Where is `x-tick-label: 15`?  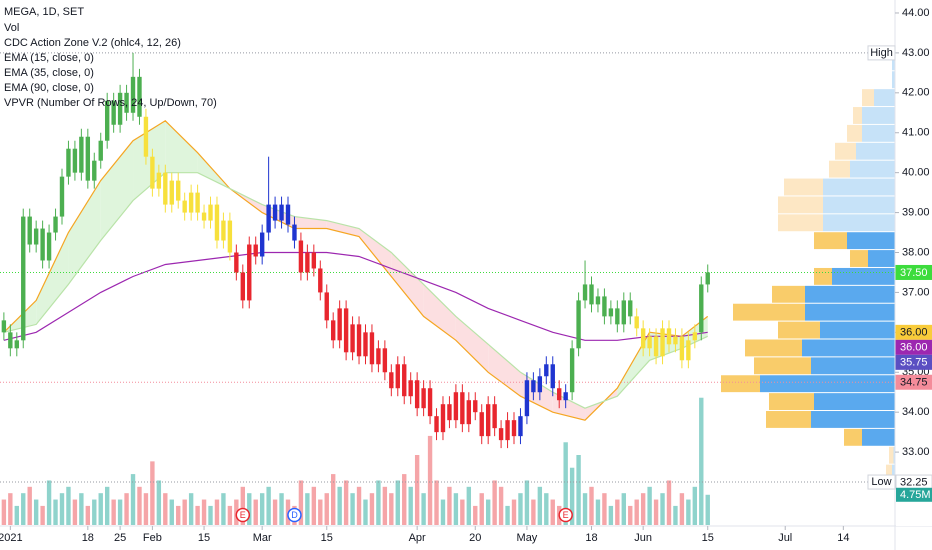
x-tick-label: 15 is located at coordinates (708, 538).